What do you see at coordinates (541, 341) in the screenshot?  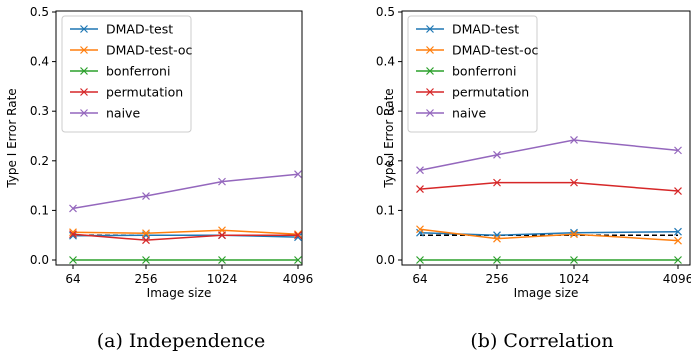 I see `panel-caption: (b) Correlation` at bounding box center [541, 341].